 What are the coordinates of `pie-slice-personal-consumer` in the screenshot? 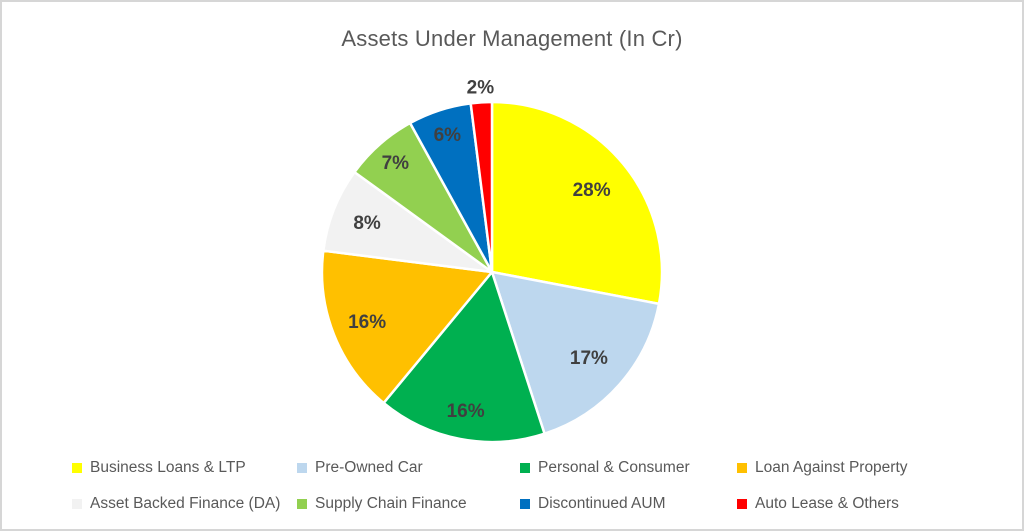 It's located at (464, 357).